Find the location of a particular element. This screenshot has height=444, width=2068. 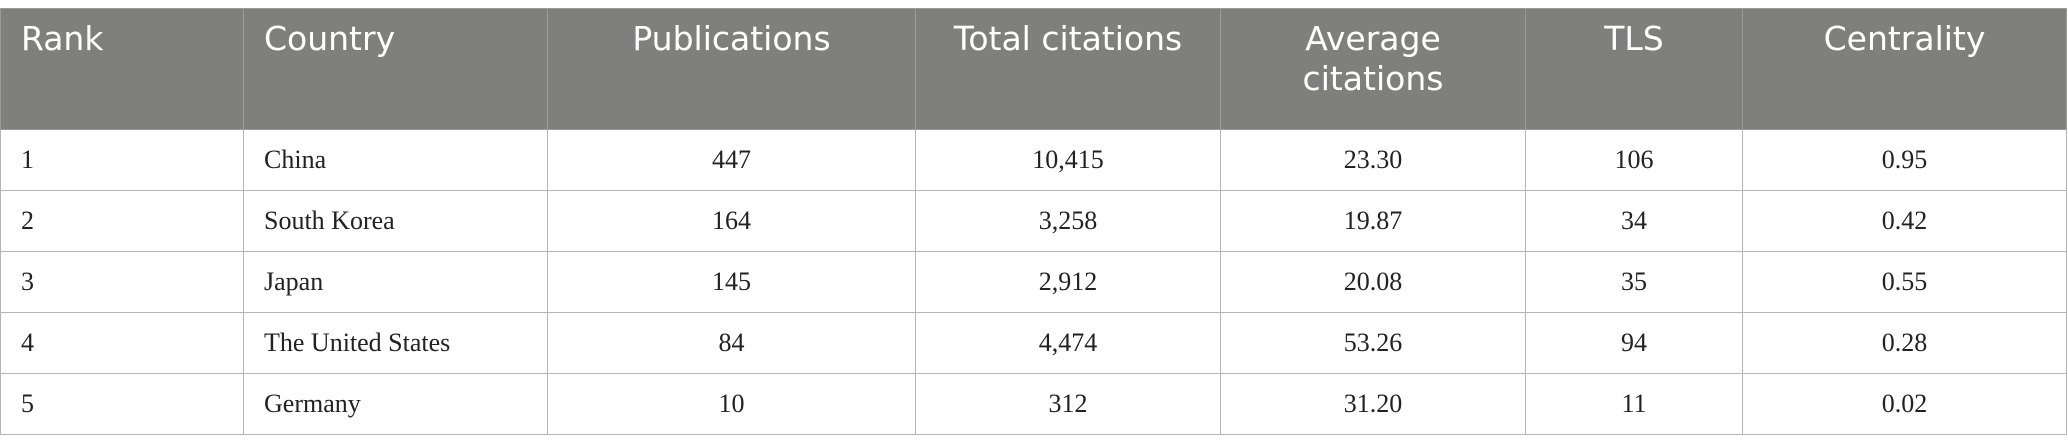

table-cell: 1 is located at coordinates (122, 160).